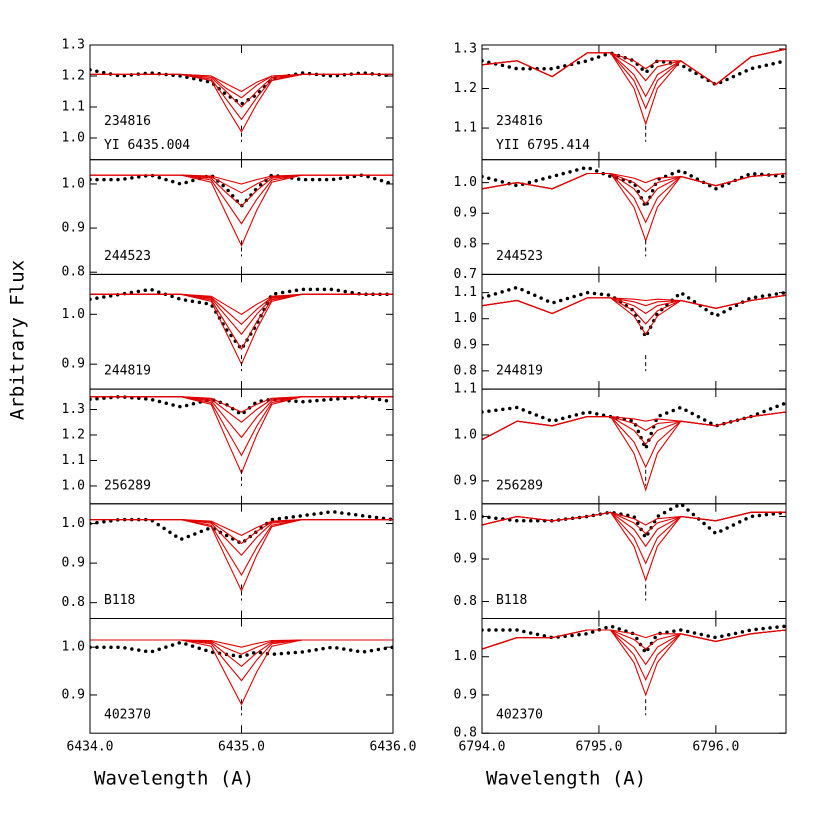 The height and width of the screenshot is (830, 830). What do you see at coordinates (147, 145) in the screenshot?
I see `line-label: YI 6435.004` at bounding box center [147, 145].